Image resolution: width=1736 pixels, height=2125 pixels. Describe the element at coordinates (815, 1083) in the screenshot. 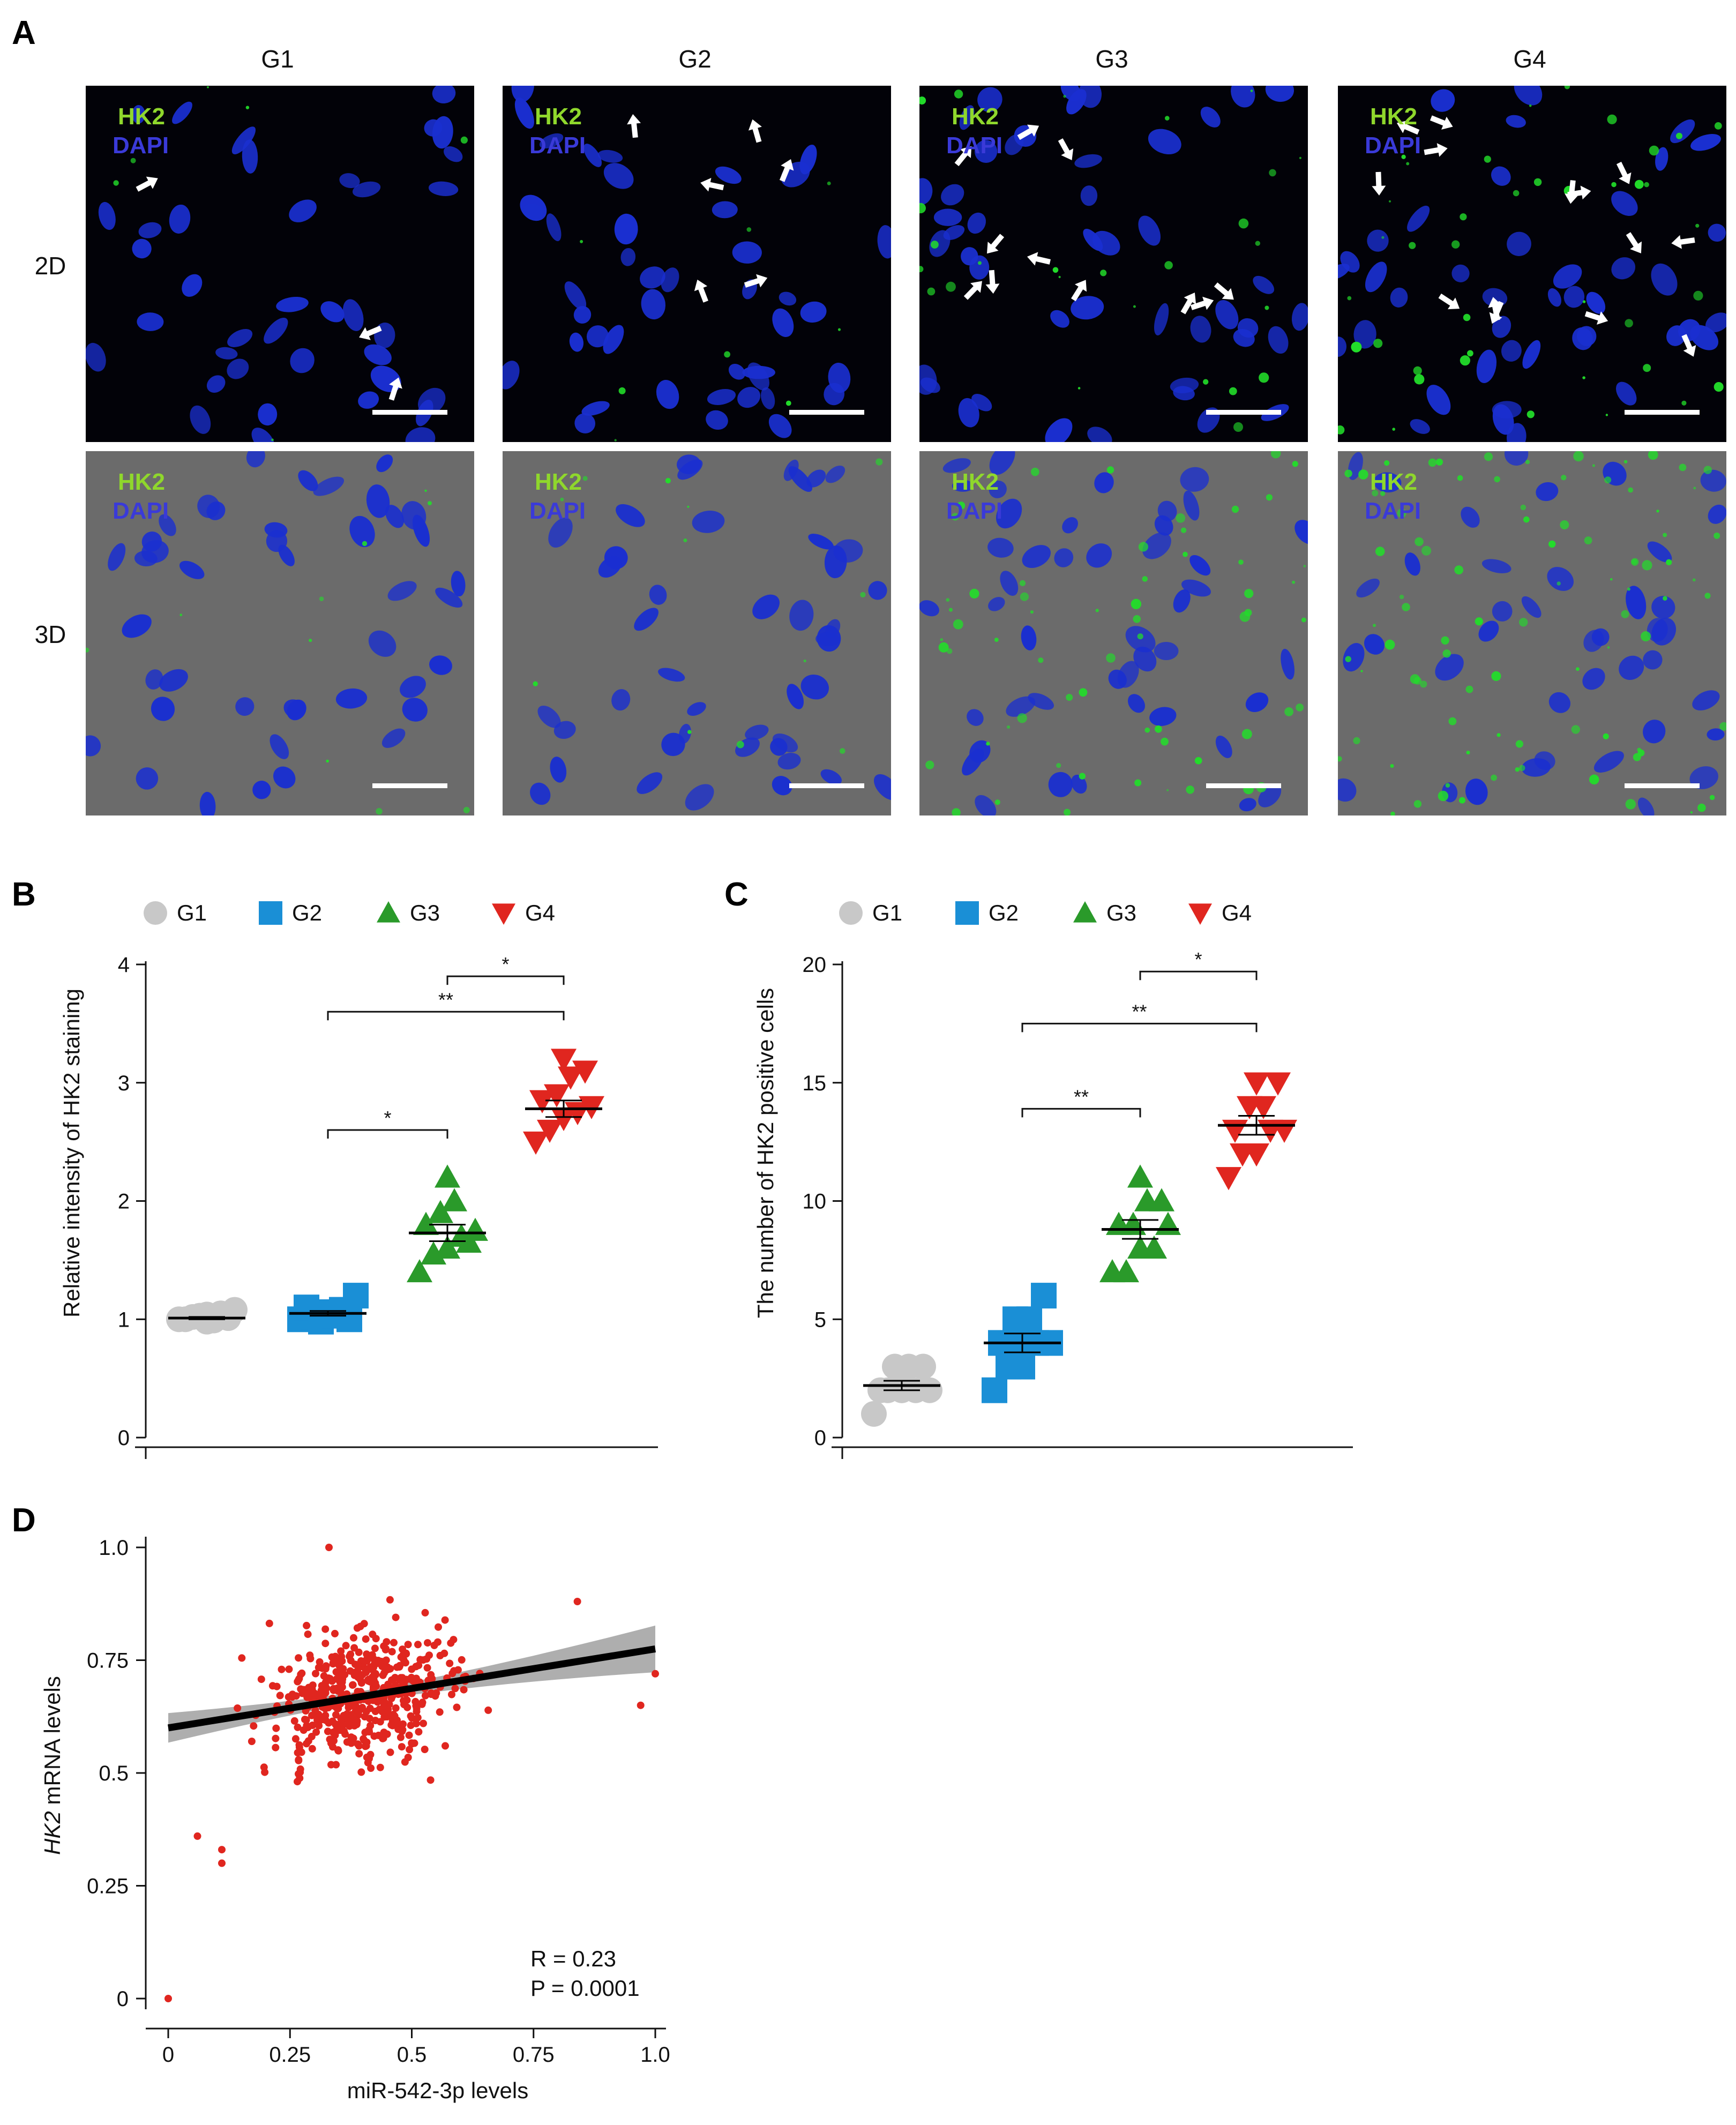

I see `y-tick-label: 15` at that location.